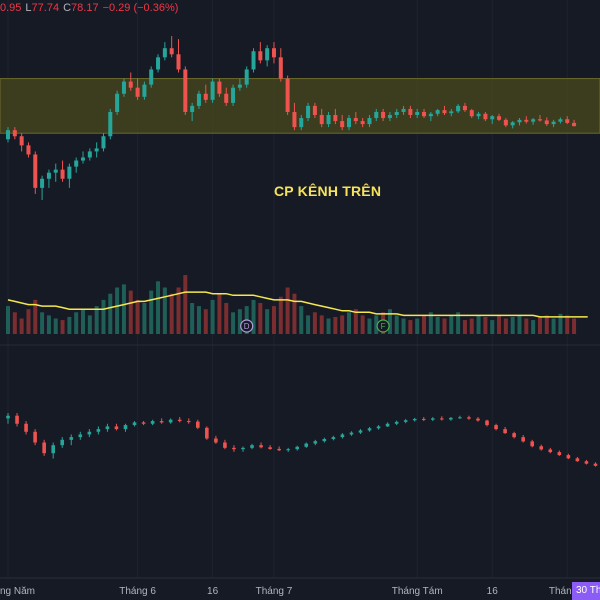 The height and width of the screenshot is (600, 600). What do you see at coordinates (140, 8) in the screenshot?
I see `ohlc-change: −0.29 (−0.36%)` at bounding box center [140, 8].